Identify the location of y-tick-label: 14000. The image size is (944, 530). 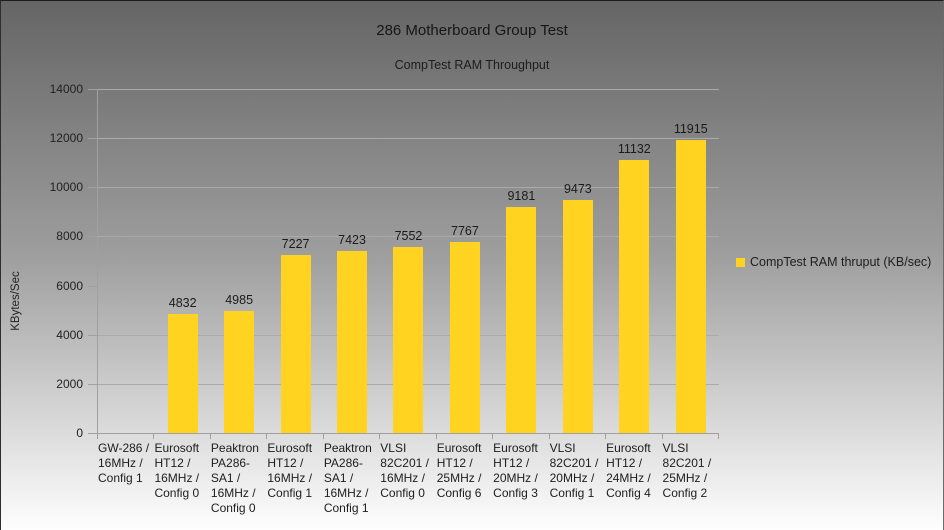
(66, 89).